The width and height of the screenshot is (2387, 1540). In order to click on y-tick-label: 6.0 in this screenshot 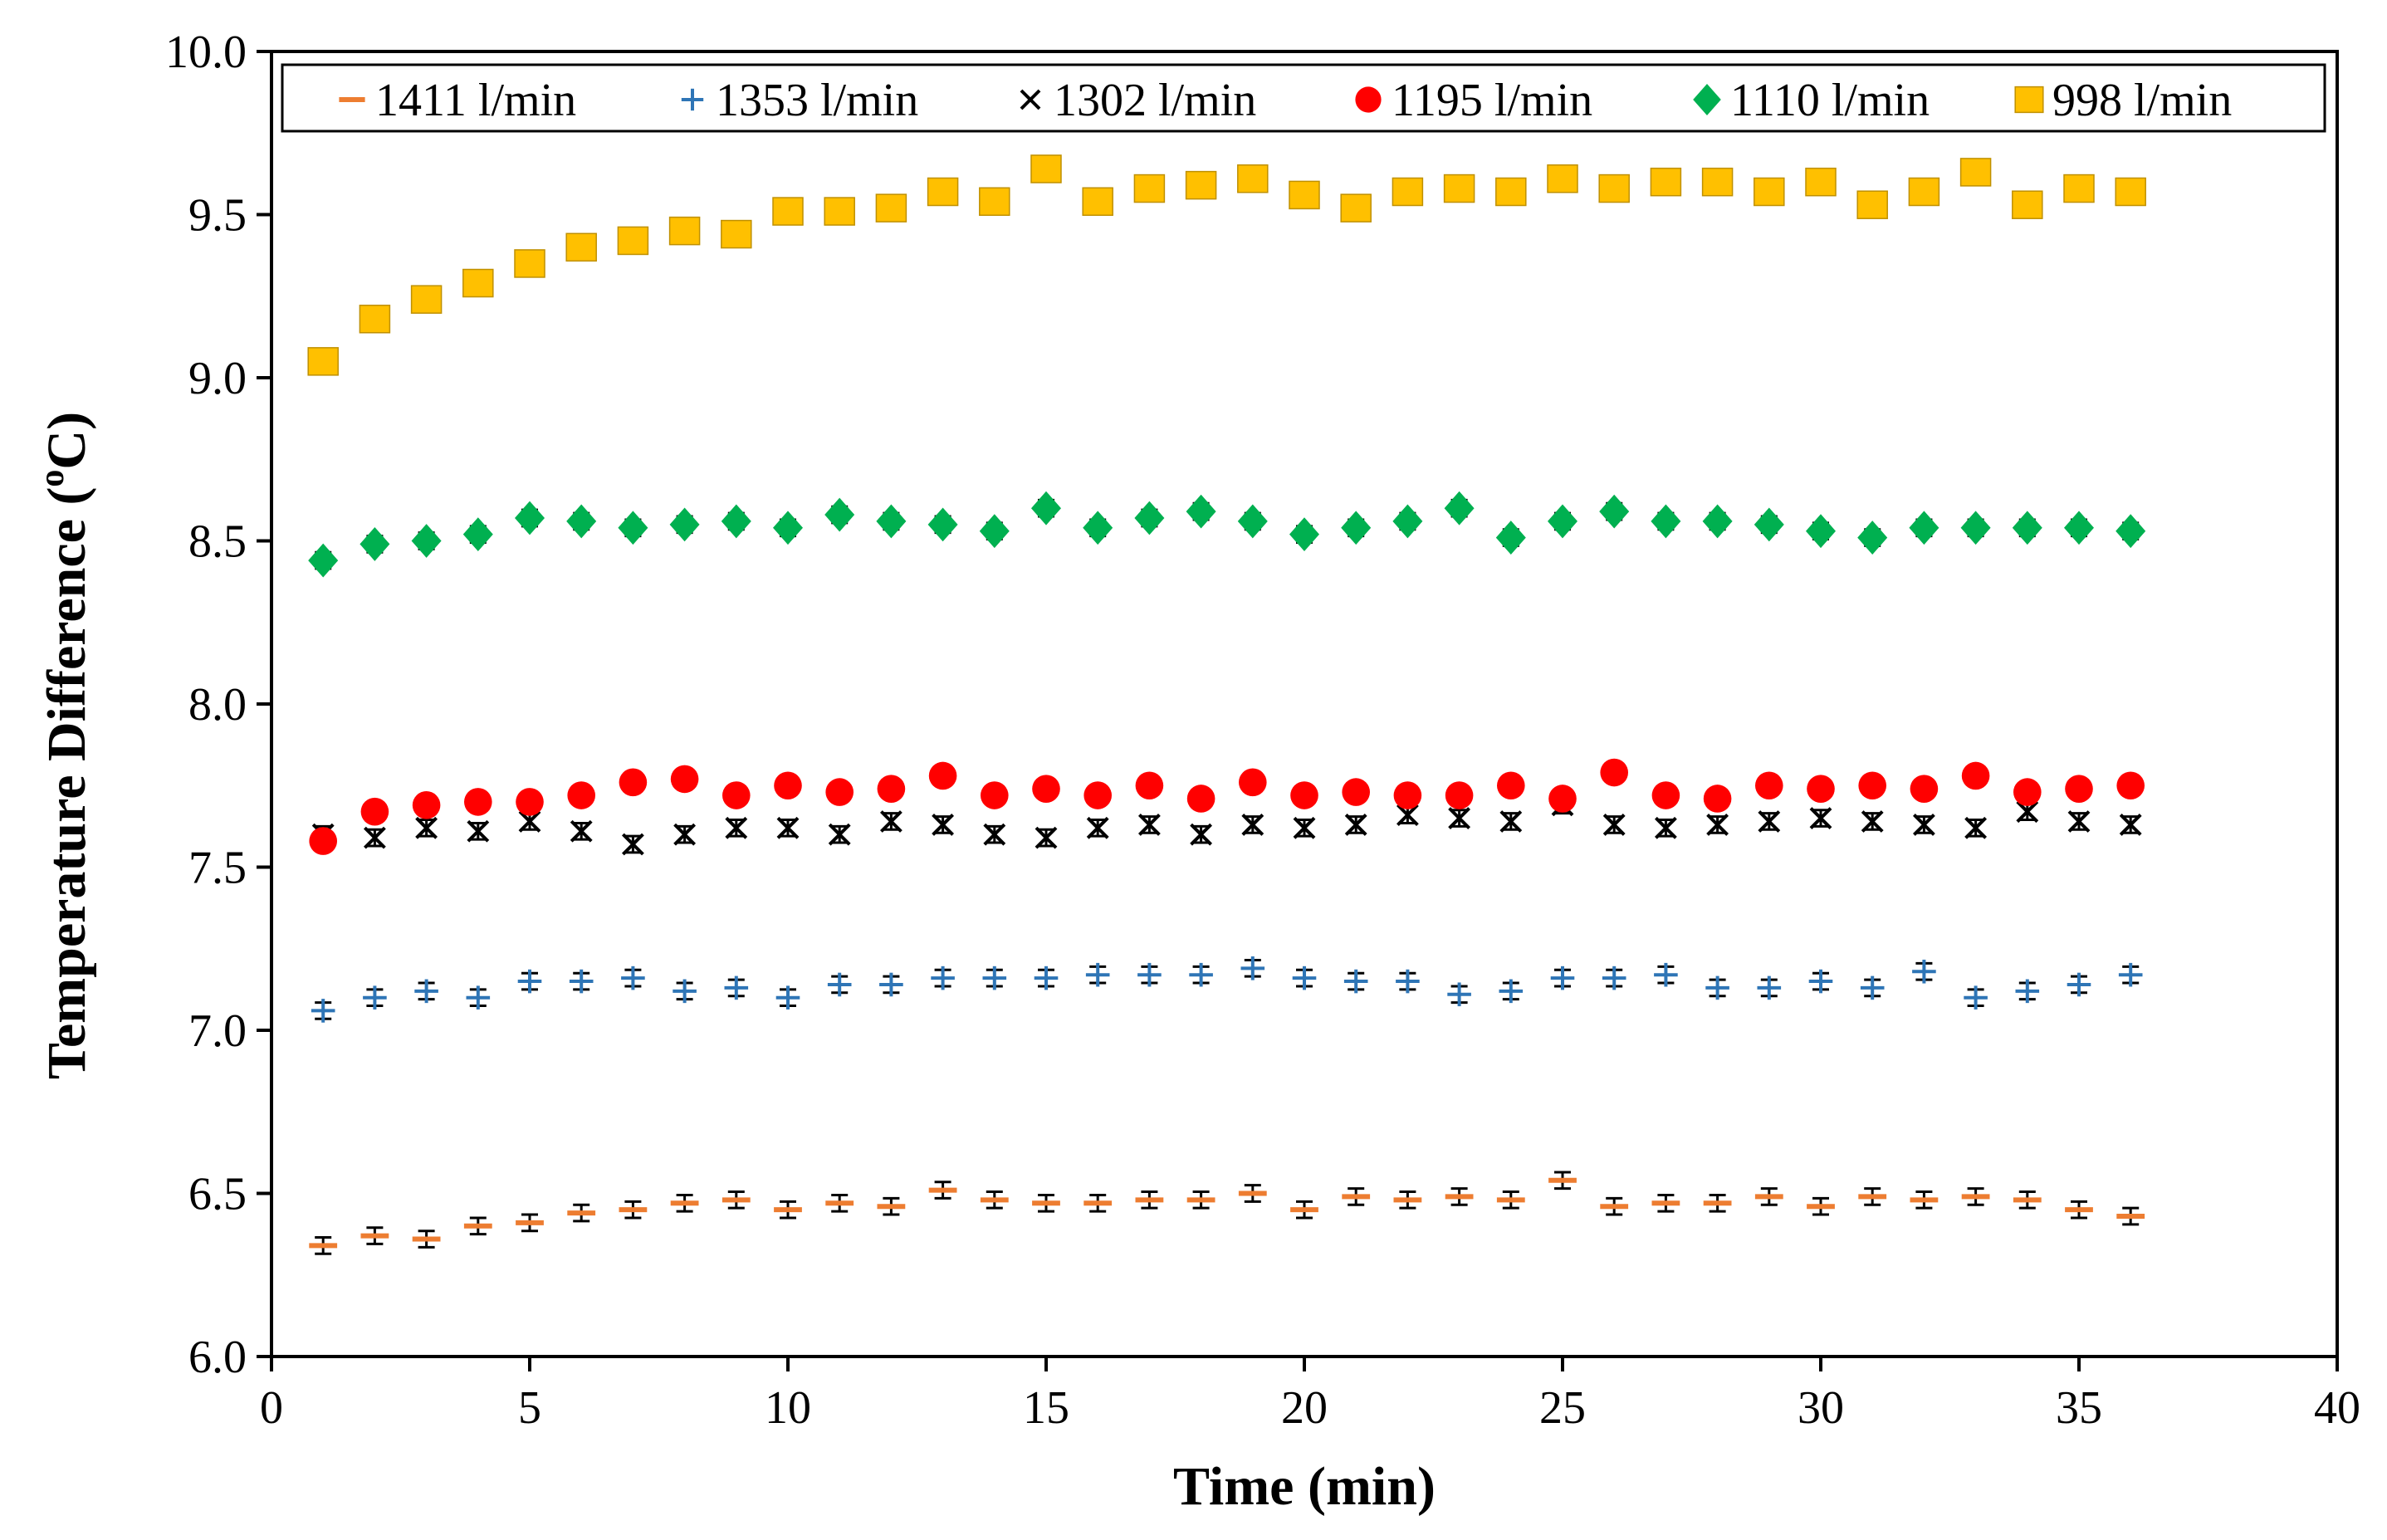, I will do `click(218, 1357)`.